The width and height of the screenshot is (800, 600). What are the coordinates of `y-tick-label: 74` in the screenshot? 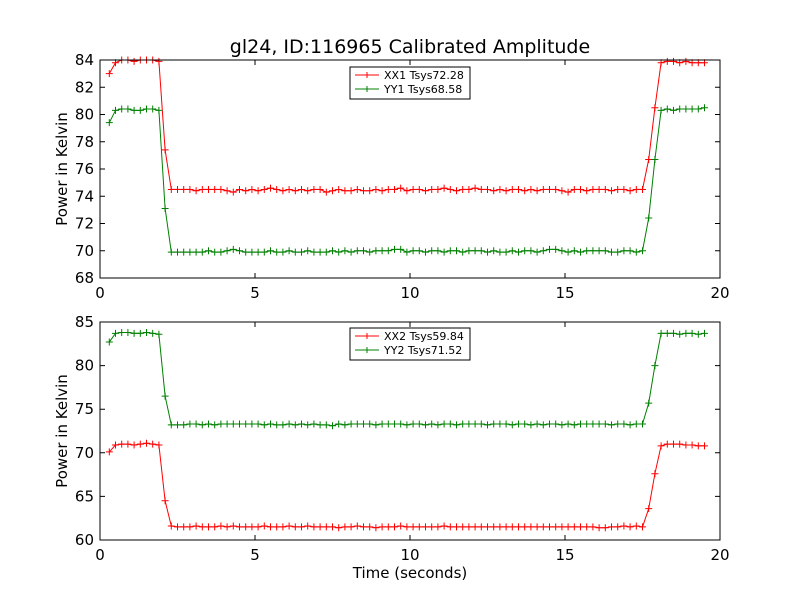 It's located at (84, 196).